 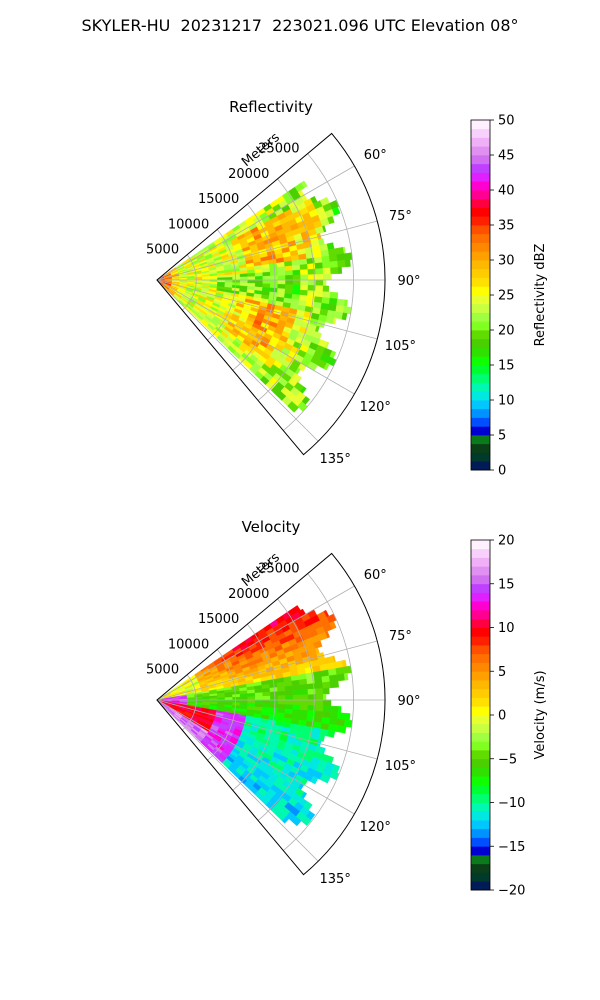 What do you see at coordinates (506, 261) in the screenshot?
I see `colorbar-tick-label: 30` at bounding box center [506, 261].